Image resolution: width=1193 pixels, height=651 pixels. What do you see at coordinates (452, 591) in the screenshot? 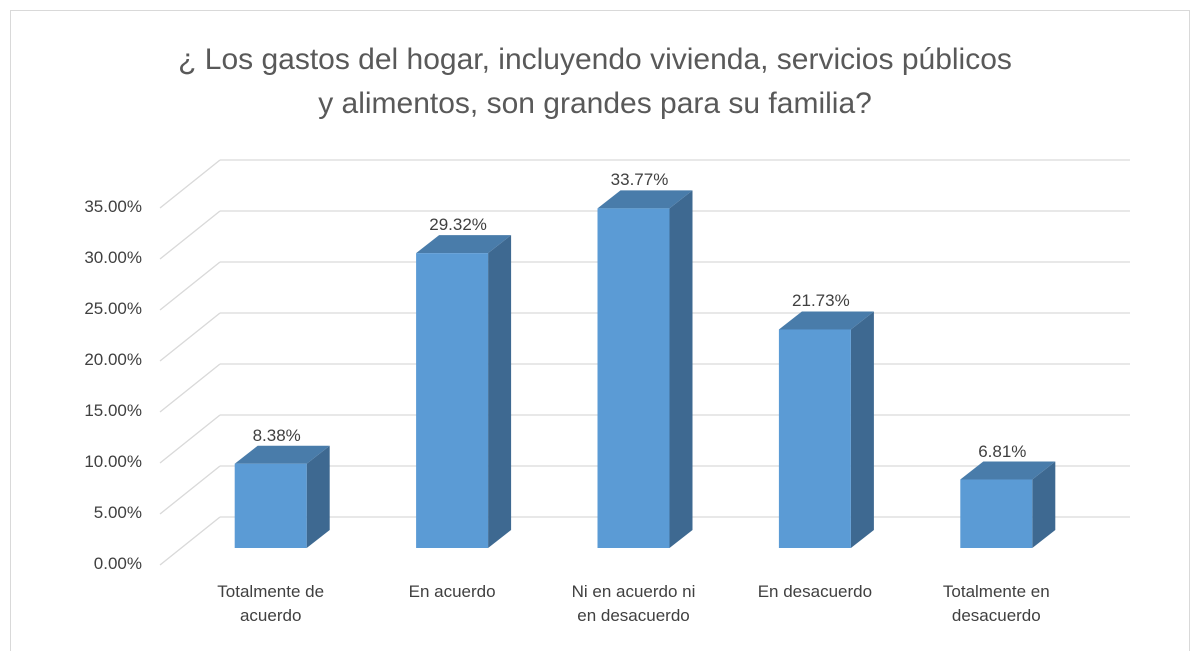
I see `x-tick-label: En acuerdo` at bounding box center [452, 591].